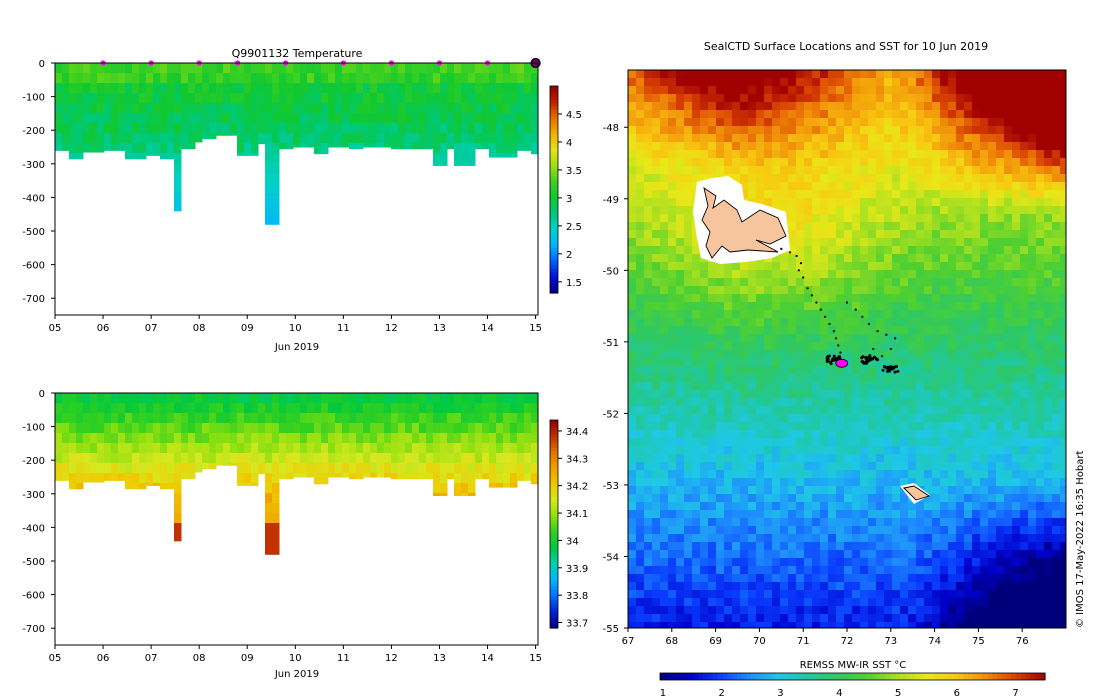  I want to click on lat-tick-label: -53, so click(611, 486).